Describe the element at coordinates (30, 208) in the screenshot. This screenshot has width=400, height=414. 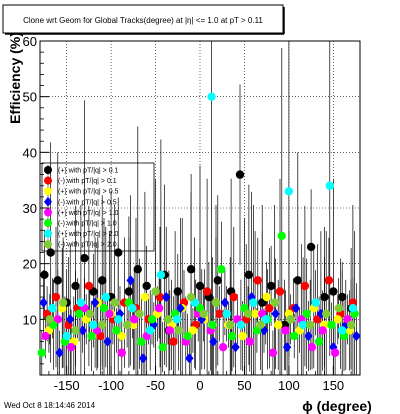
I see `y-tick-label: 30` at that location.